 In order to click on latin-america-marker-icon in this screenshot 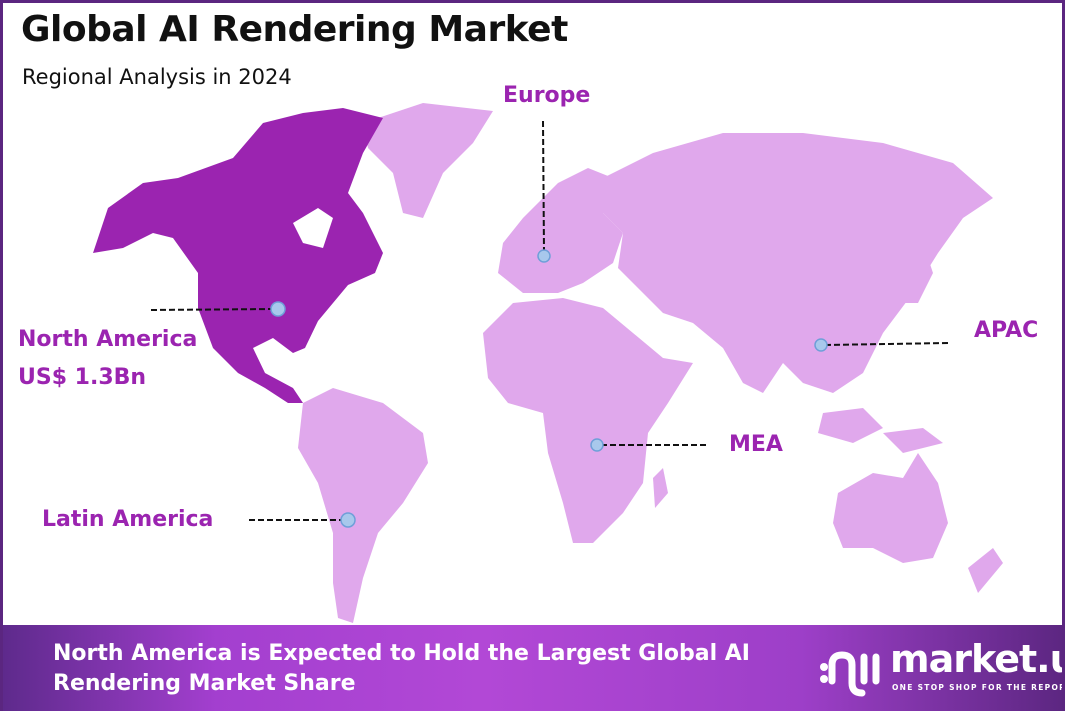, I will do `click(348, 520)`.